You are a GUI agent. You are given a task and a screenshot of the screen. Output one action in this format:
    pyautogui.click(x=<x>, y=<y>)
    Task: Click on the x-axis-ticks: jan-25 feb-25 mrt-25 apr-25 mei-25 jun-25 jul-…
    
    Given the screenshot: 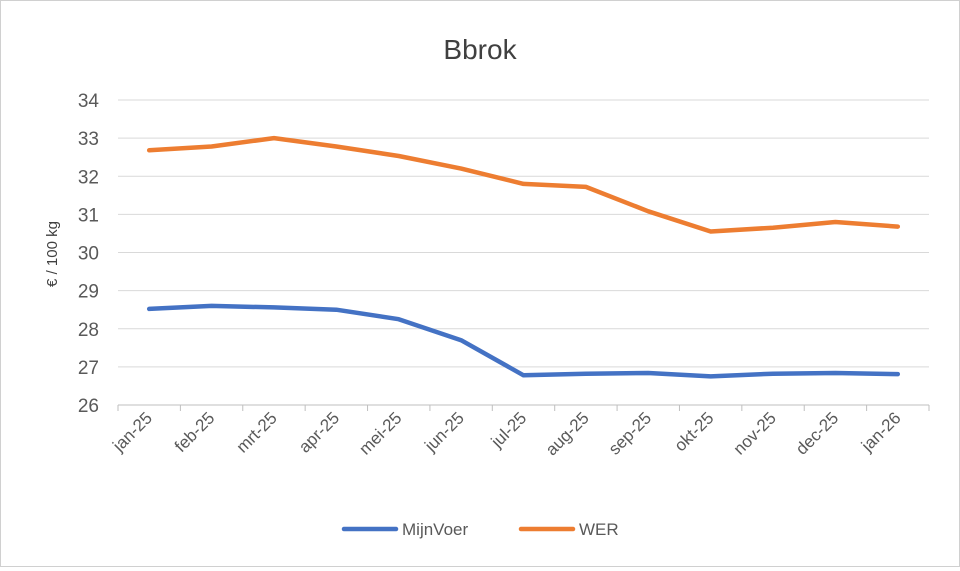 What is the action you would take?
    pyautogui.click(x=506, y=433)
    